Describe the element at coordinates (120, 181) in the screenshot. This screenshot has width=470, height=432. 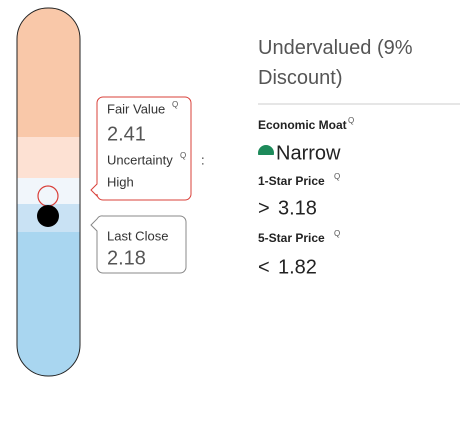
I see `uncertainty-value: High` at that location.